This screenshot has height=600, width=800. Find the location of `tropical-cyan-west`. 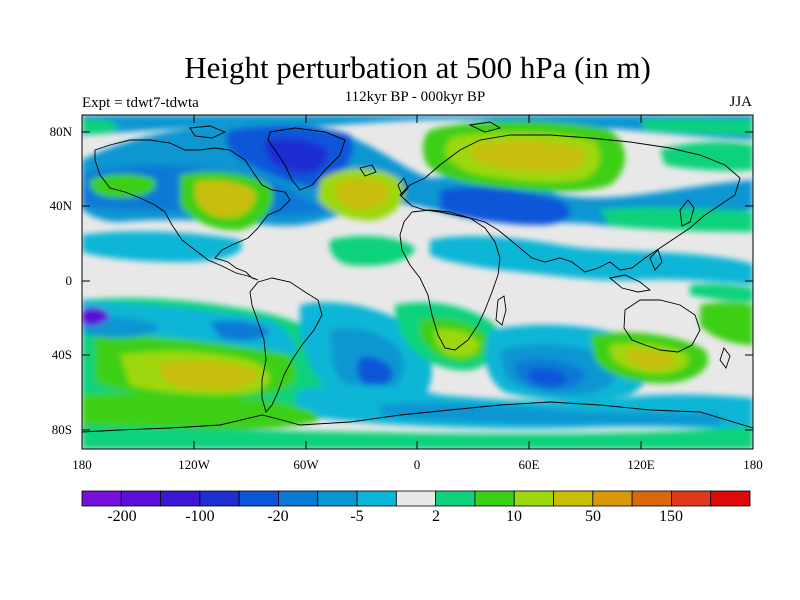

tropical-cyan-west is located at coordinates (162, 246).